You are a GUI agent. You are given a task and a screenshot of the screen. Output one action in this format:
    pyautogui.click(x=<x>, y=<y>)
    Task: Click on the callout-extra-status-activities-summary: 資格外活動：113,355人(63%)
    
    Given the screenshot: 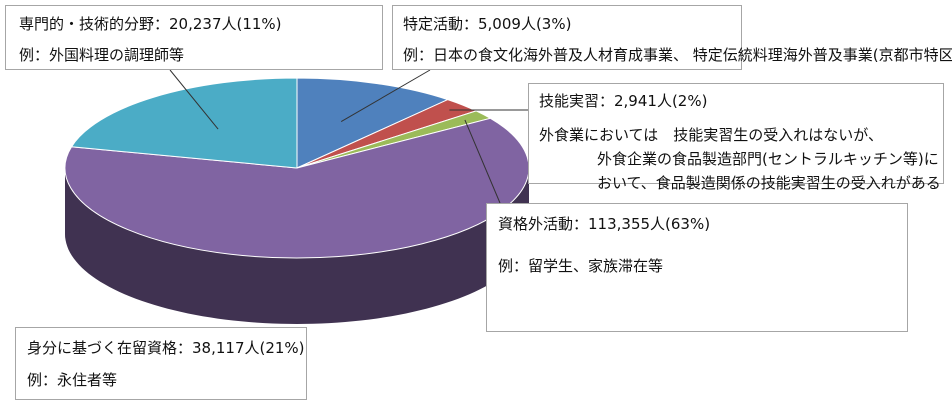 What is the action you would take?
    pyautogui.click(x=604, y=224)
    